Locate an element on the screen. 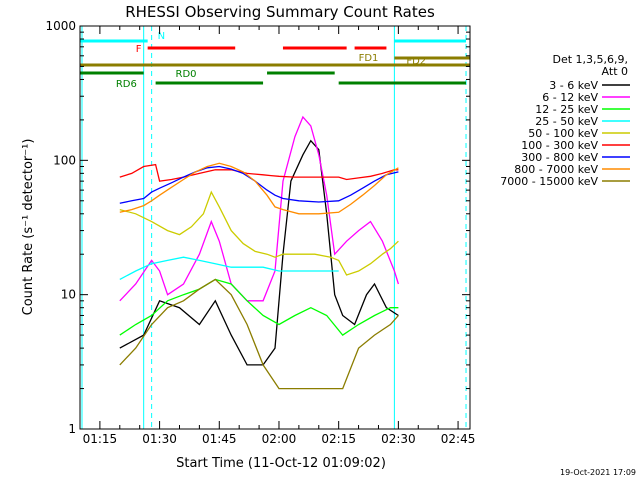 The width and height of the screenshot is (640, 480). status-bar-label-rd0: RD0 is located at coordinates (186, 74).